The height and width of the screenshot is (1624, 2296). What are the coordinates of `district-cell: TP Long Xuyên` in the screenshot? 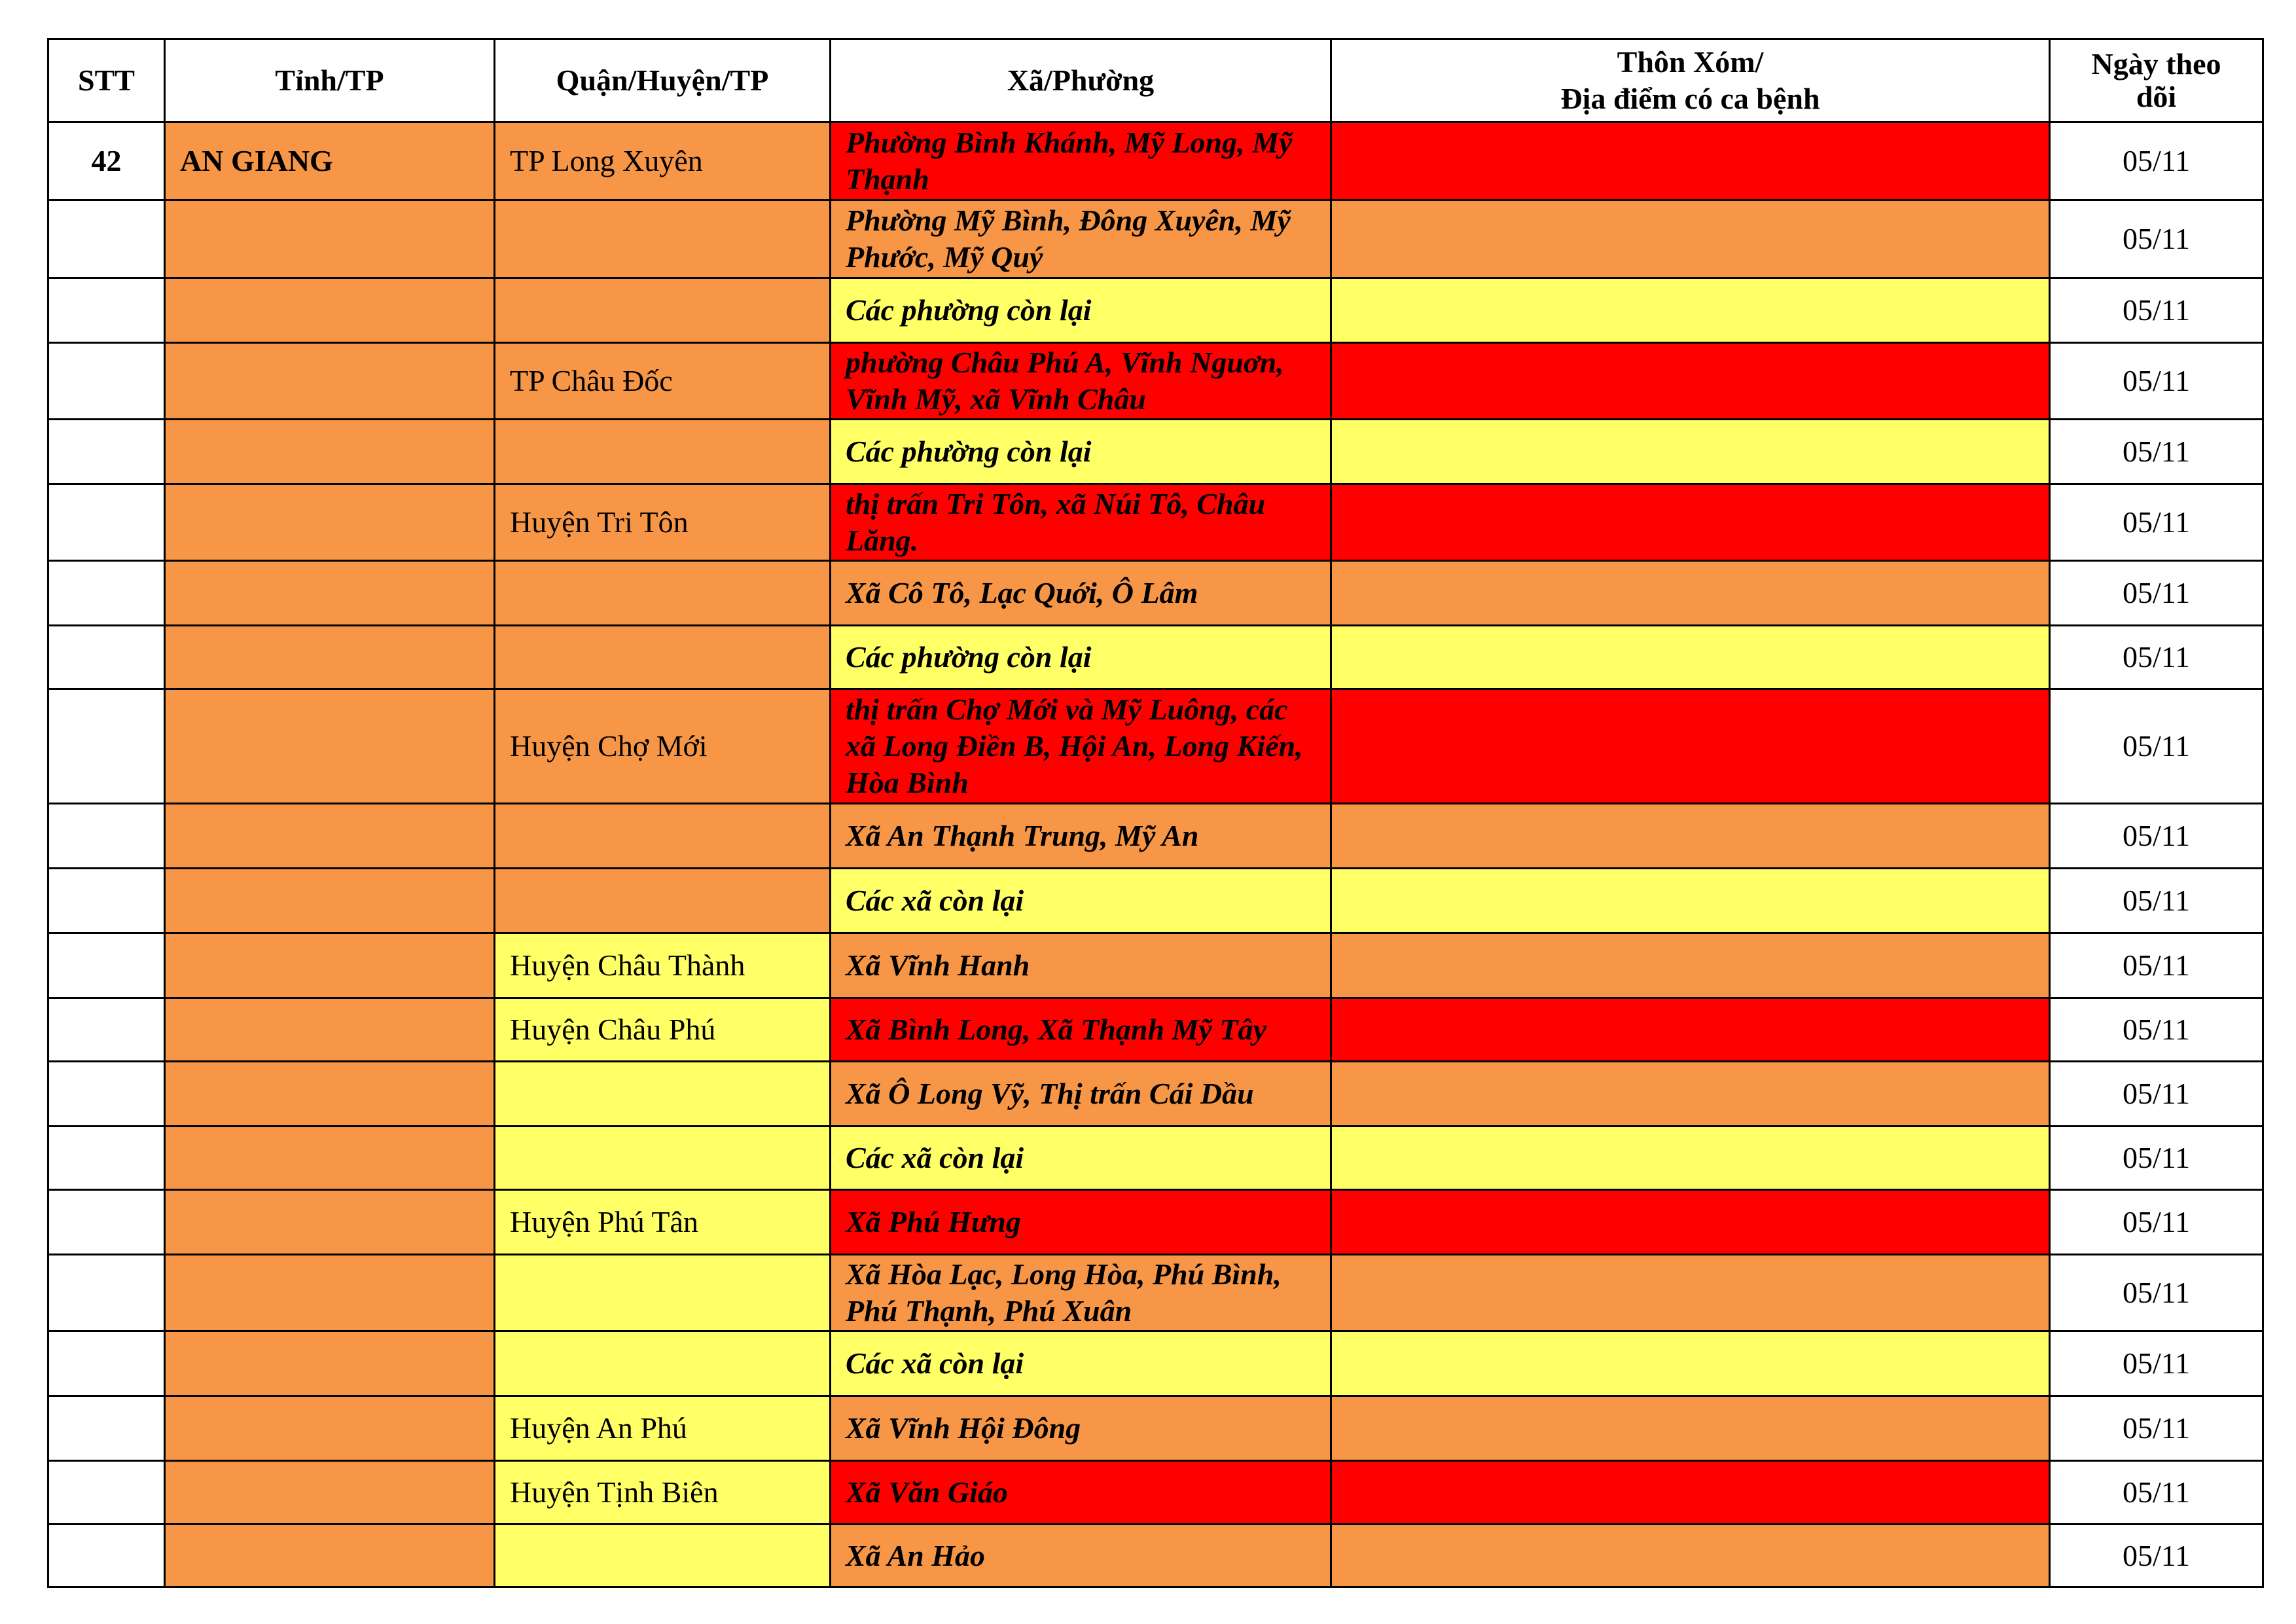 It's located at (662, 161).